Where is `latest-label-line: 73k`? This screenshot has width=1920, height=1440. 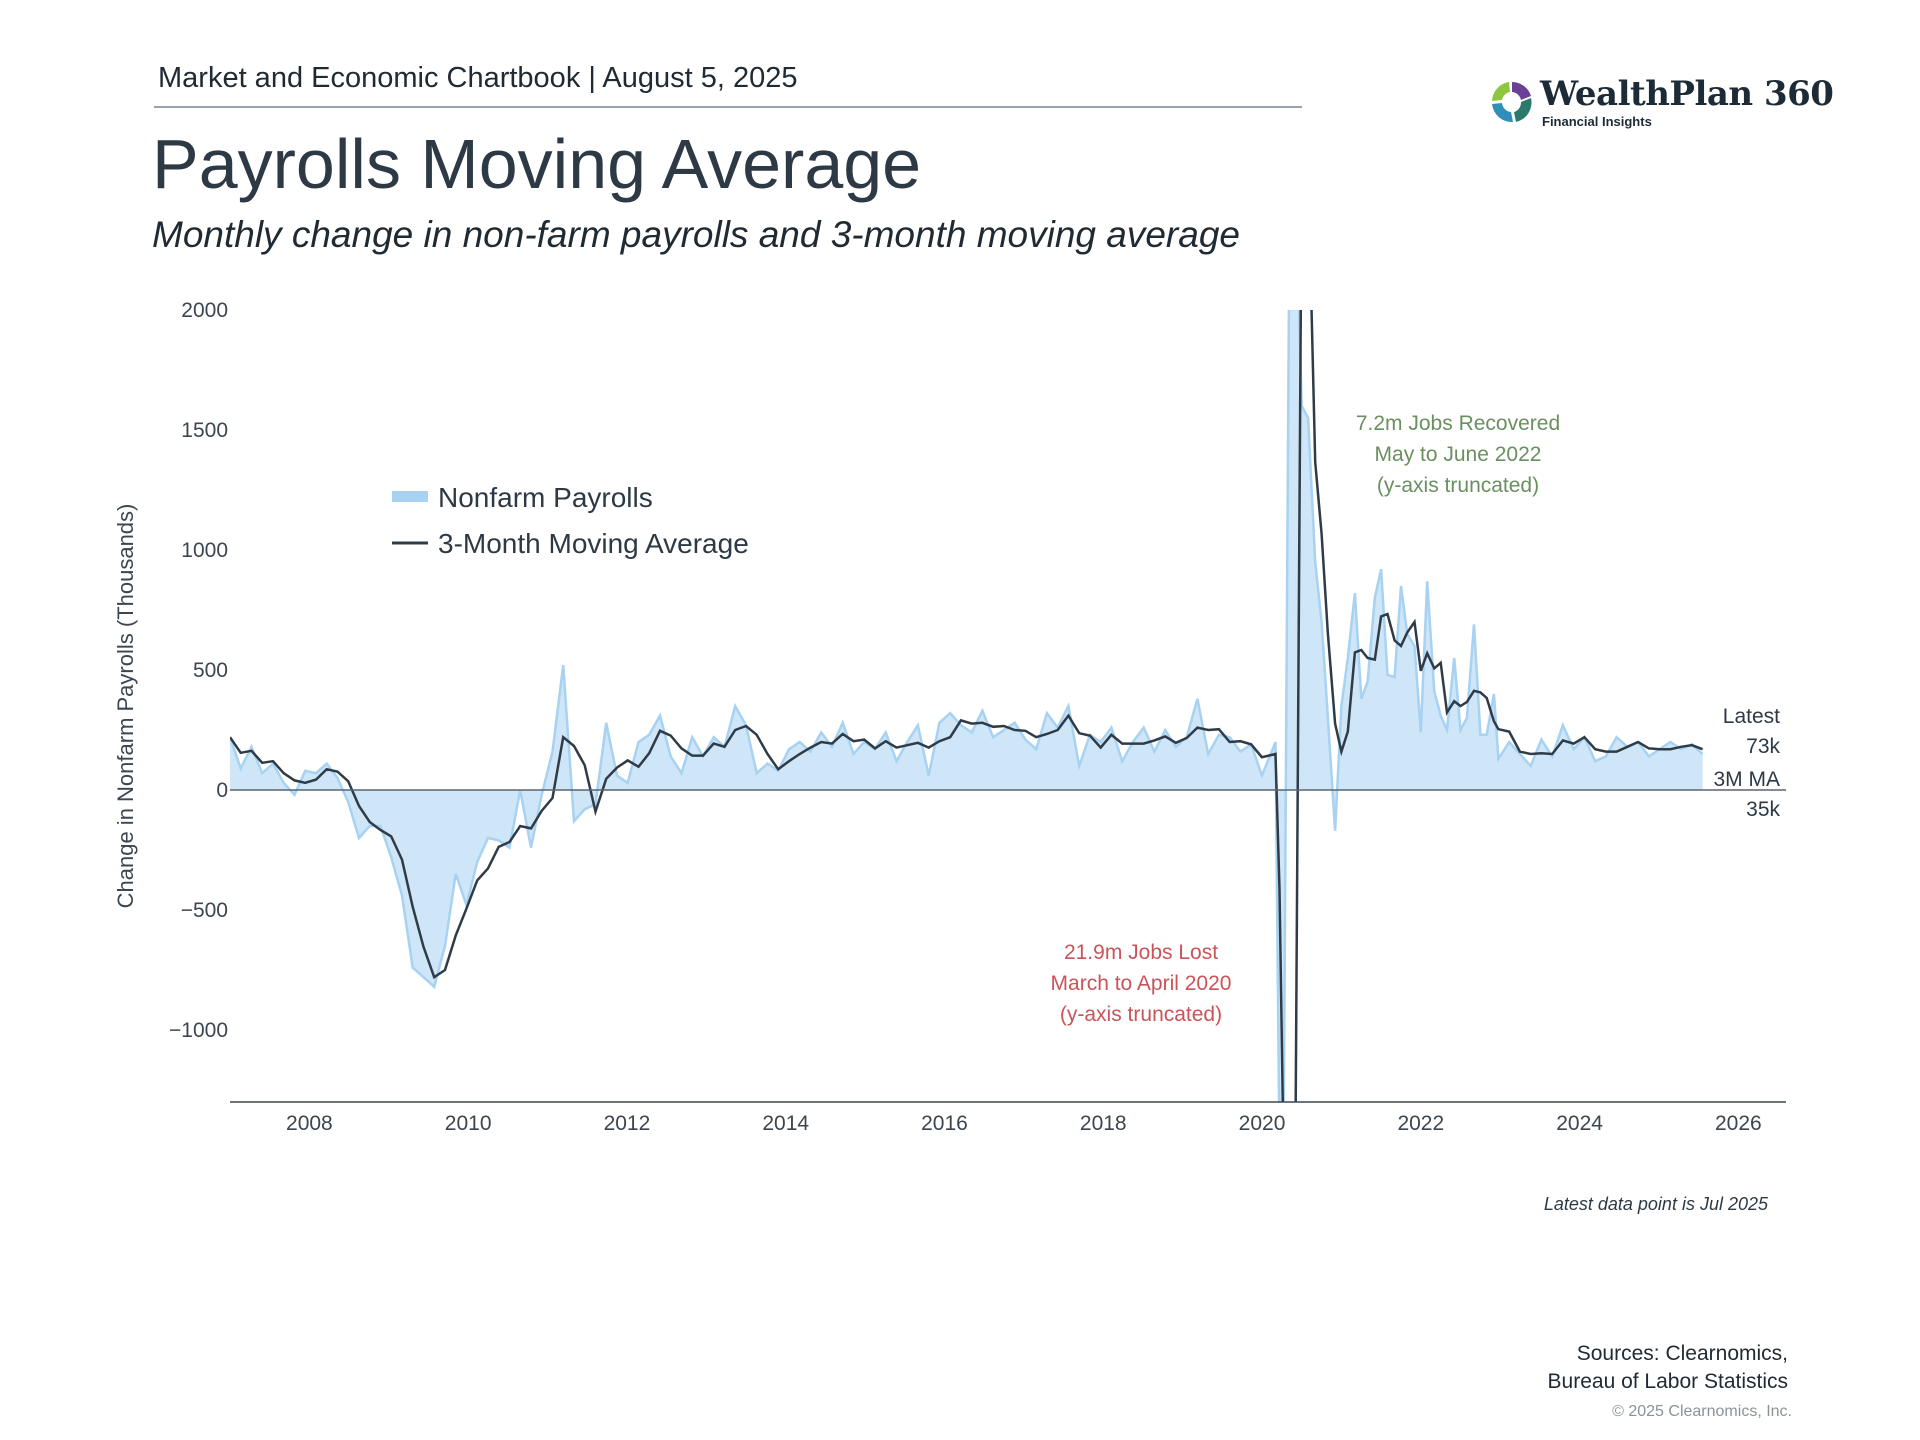
latest-label-line: 73k is located at coordinates (1763, 746).